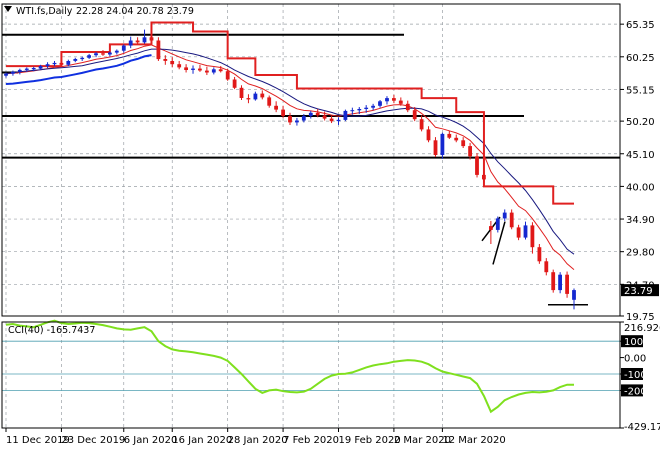 The height and width of the screenshot is (454, 660). I want to click on price-tick-label: 45.10, so click(640, 155).